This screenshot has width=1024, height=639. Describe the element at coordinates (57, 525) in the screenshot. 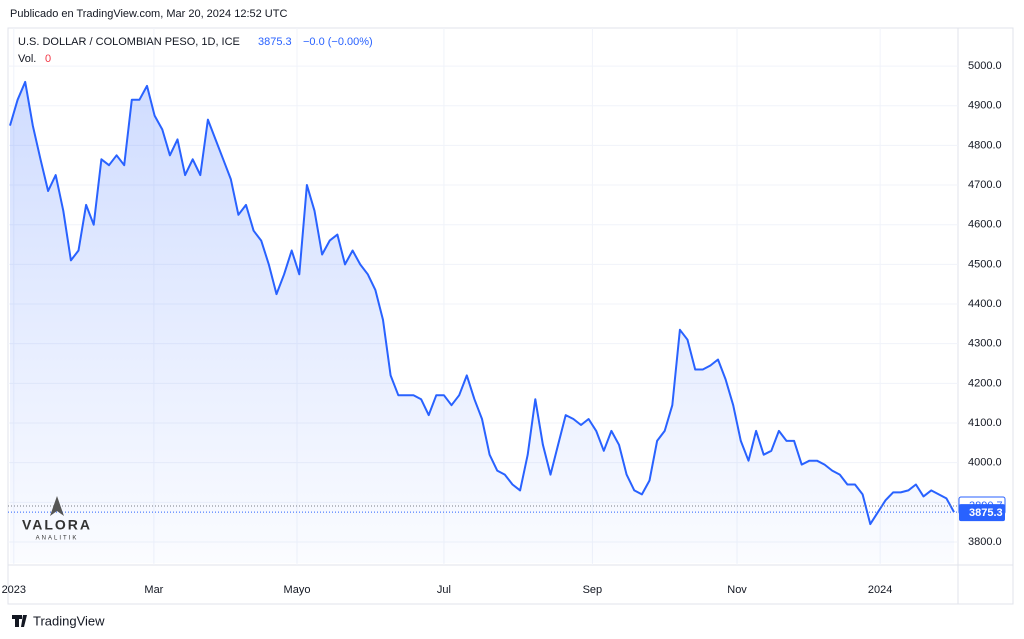

I see `watermark-name: VALORA` at that location.